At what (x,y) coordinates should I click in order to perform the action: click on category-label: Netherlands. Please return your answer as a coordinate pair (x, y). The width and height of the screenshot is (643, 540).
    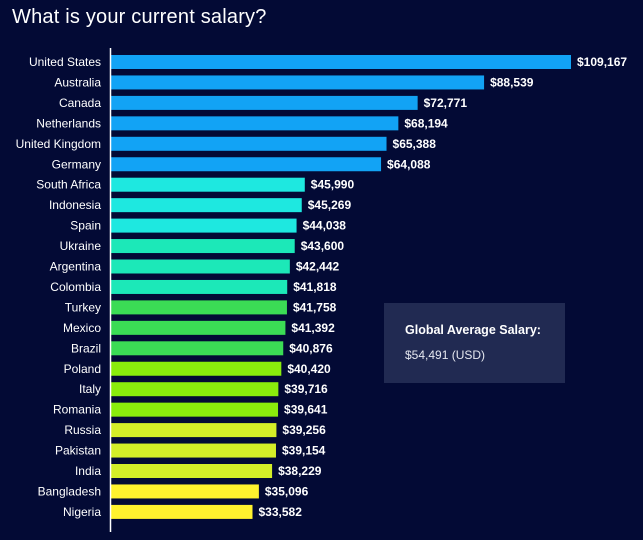
    Looking at the image, I should click on (68, 123).